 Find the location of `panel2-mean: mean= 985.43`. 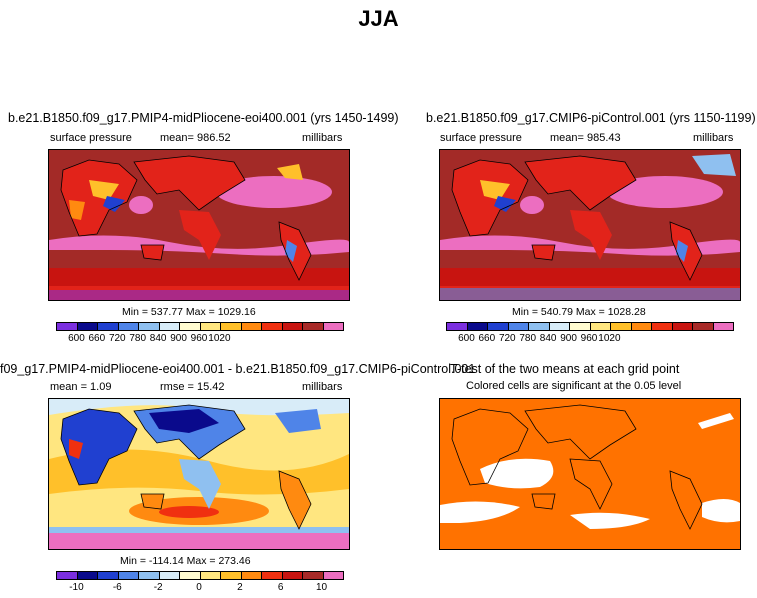

panel2-mean: mean= 985.43 is located at coordinates (585, 138).